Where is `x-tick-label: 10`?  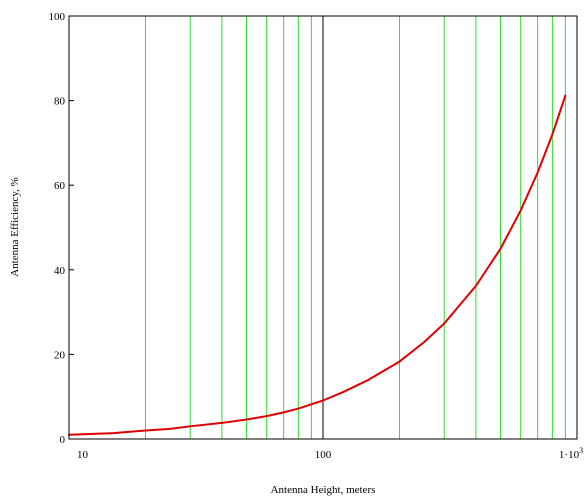
x-tick-label: 10 is located at coordinates (83, 455).